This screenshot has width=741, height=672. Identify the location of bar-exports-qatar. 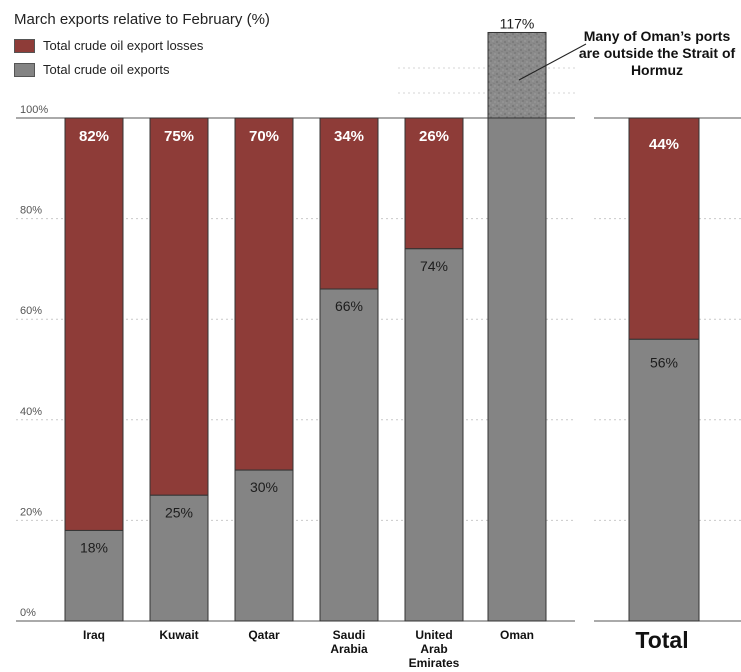
(264, 545).